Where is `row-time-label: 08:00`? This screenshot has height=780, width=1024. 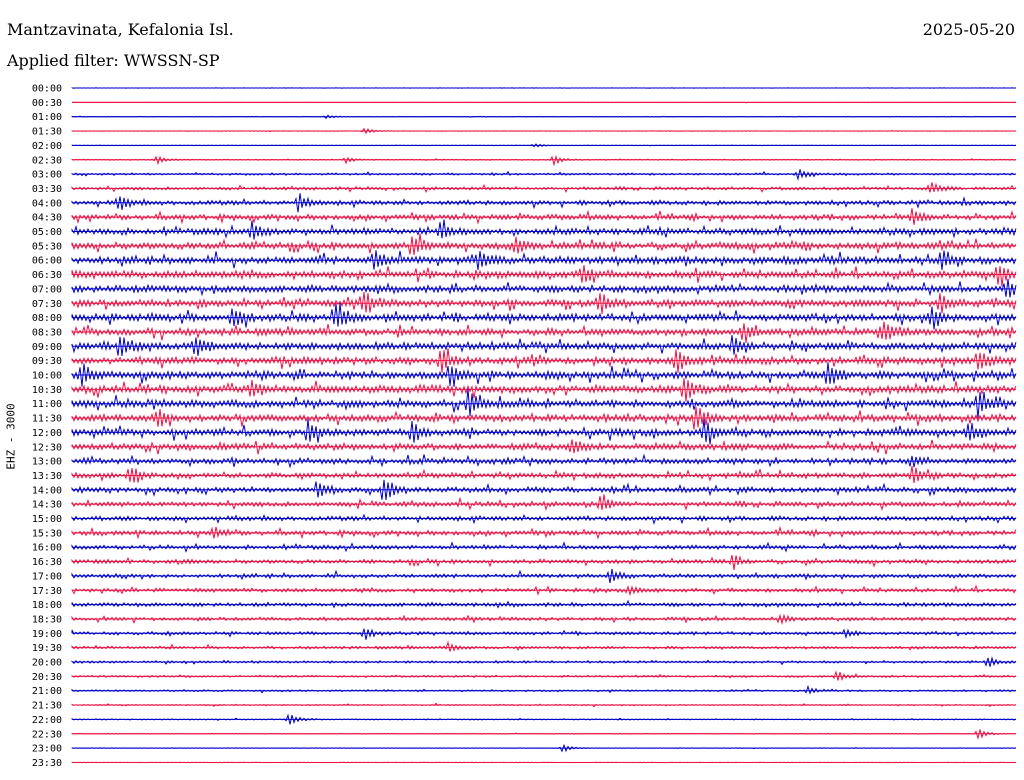 row-time-label: 08:00 is located at coordinates (47, 318).